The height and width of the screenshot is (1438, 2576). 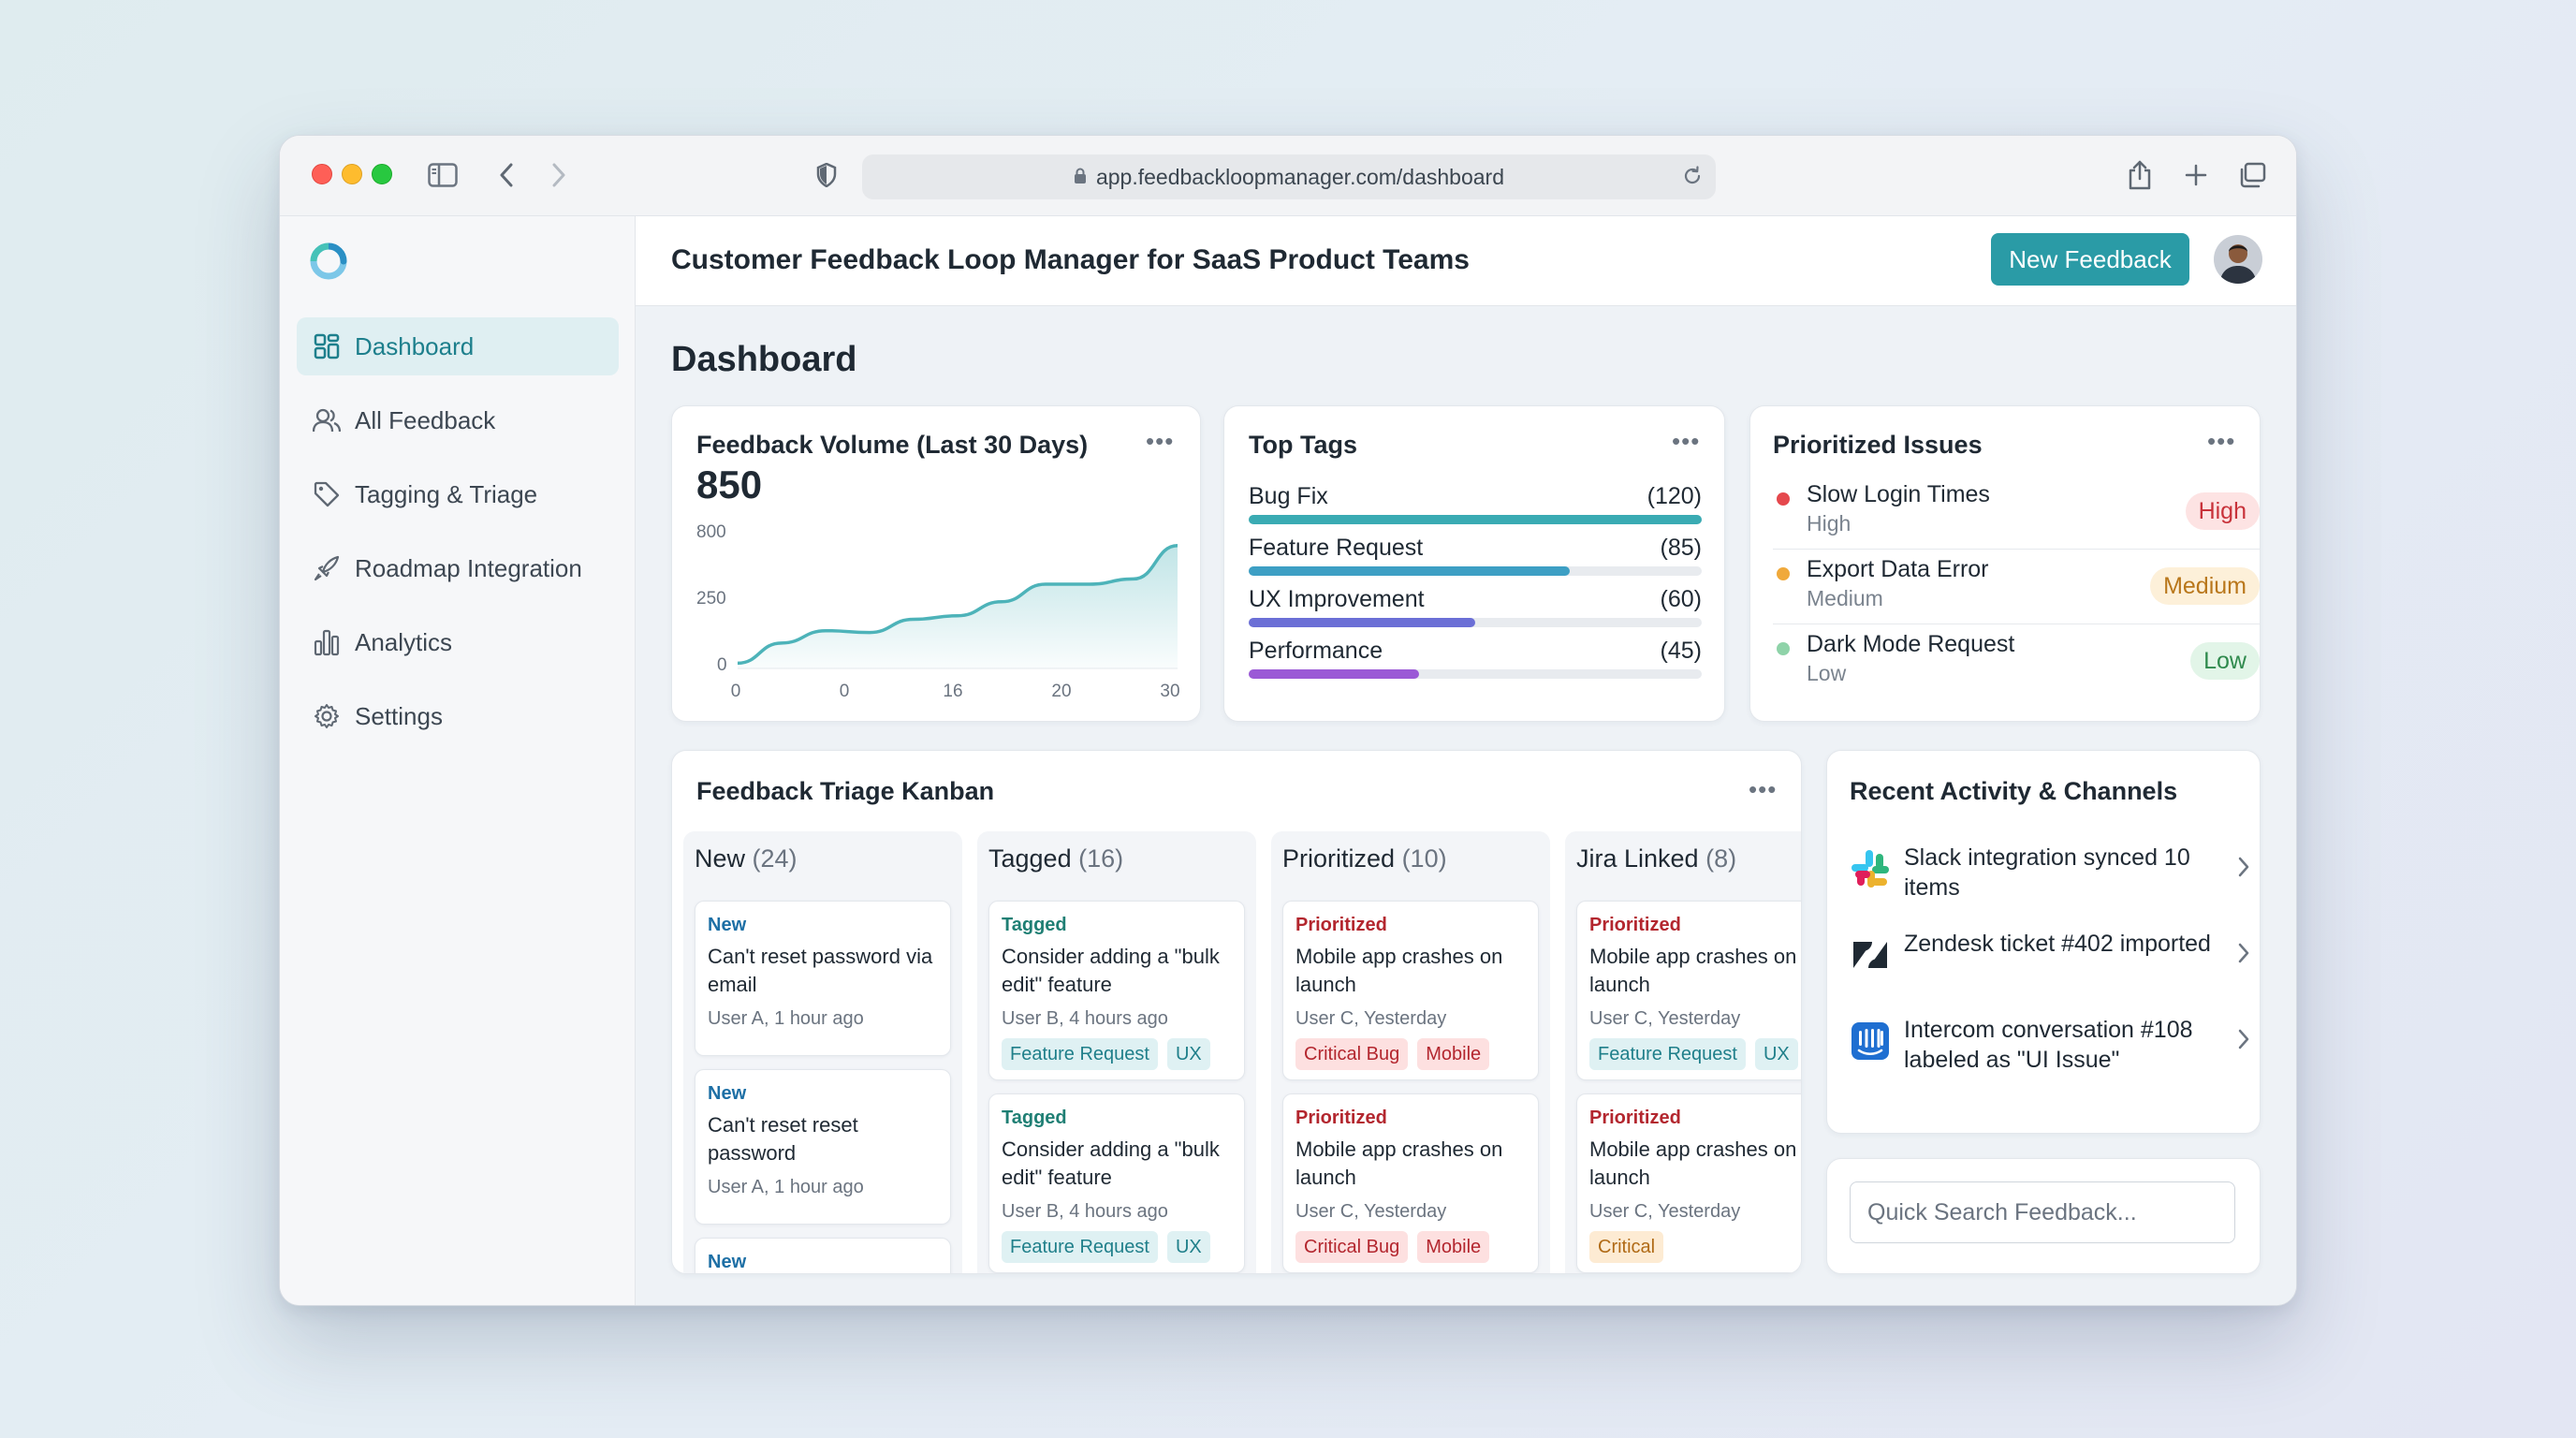 What do you see at coordinates (2090, 259) in the screenshot?
I see `new-feedback-button: New Feedback` at bounding box center [2090, 259].